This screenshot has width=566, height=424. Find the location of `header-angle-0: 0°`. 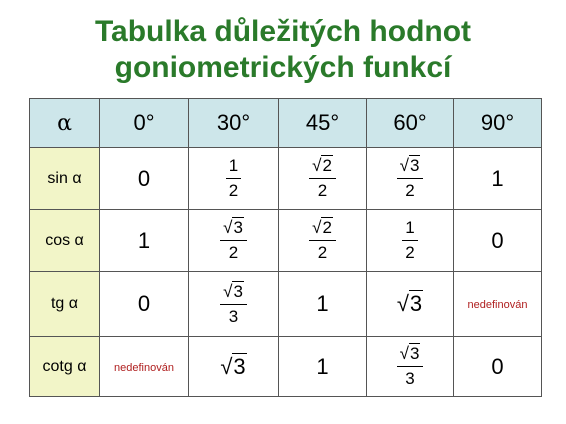

header-angle-0: 0° is located at coordinates (144, 123).